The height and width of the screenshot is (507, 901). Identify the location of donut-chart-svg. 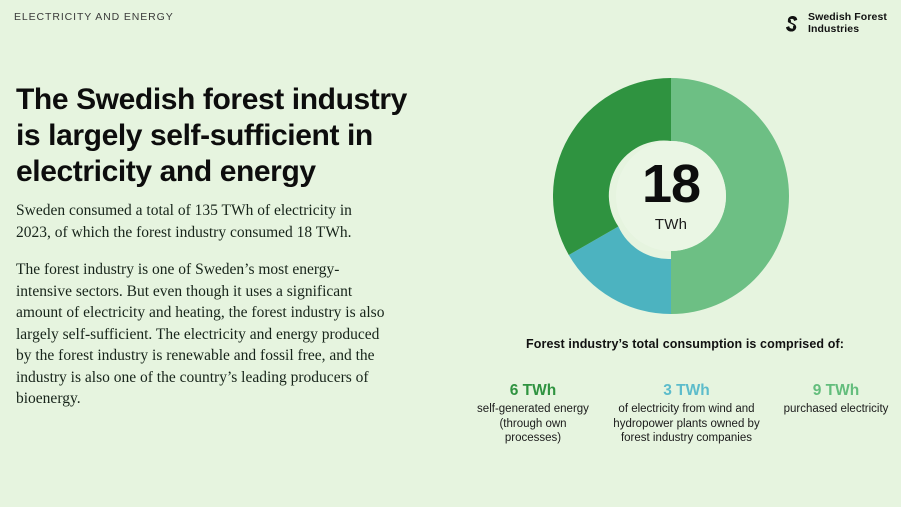
(671, 196).